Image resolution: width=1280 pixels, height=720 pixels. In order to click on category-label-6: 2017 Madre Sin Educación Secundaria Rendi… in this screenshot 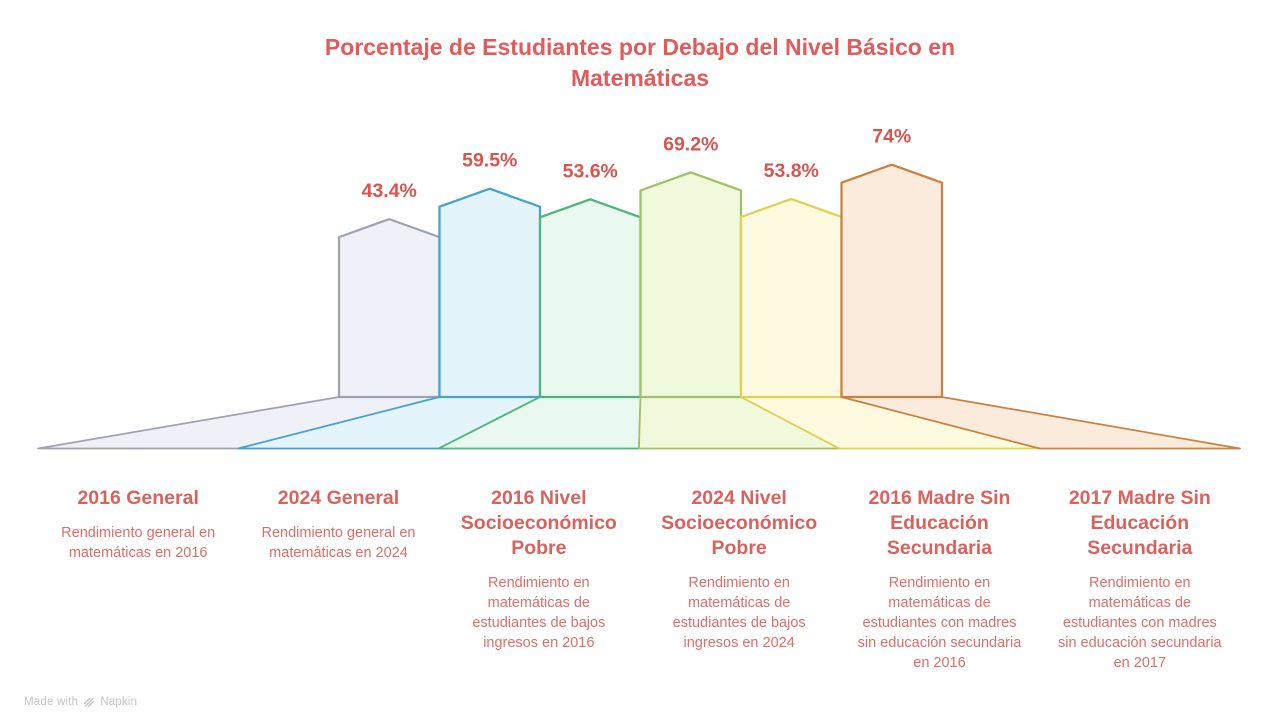, I will do `click(1140, 579)`.